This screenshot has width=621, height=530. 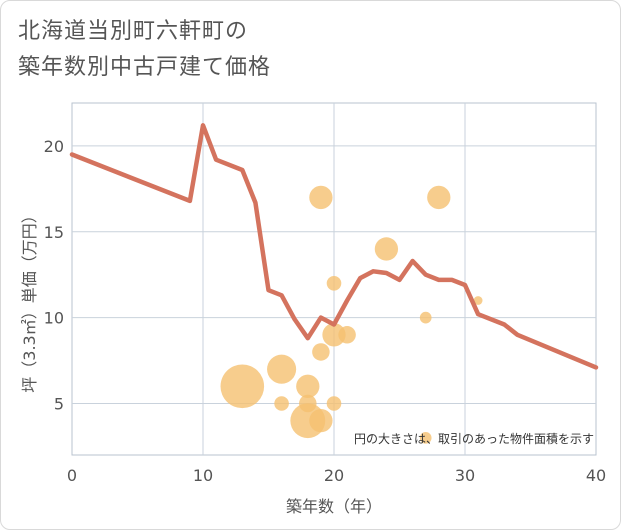 What do you see at coordinates (334, 506) in the screenshot?
I see `x-axis-label: 築年数（年）` at bounding box center [334, 506].